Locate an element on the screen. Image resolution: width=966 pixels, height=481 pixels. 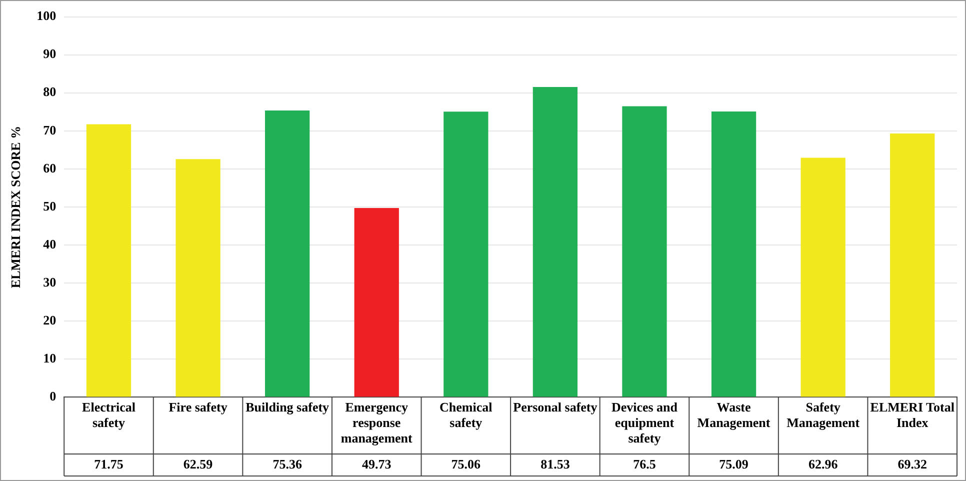
data-label: 49.73 is located at coordinates (377, 464).